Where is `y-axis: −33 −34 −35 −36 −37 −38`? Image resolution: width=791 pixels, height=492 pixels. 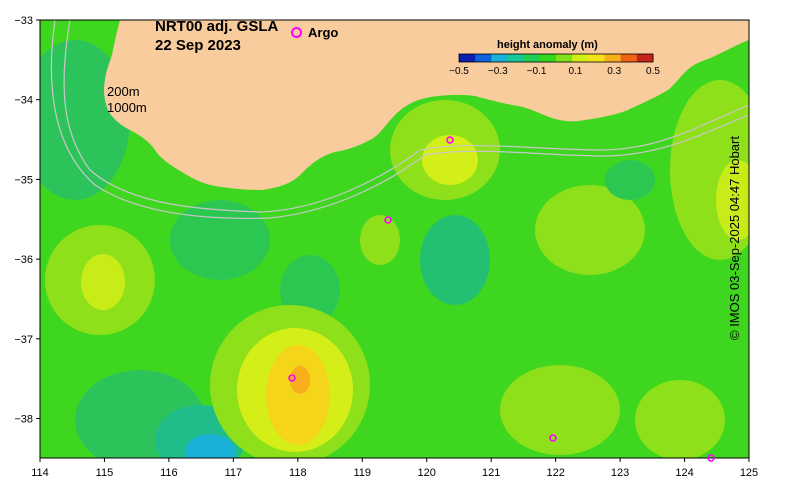 y-axis: −33 −34 −35 −36 −37 −38 is located at coordinates (27, 220).